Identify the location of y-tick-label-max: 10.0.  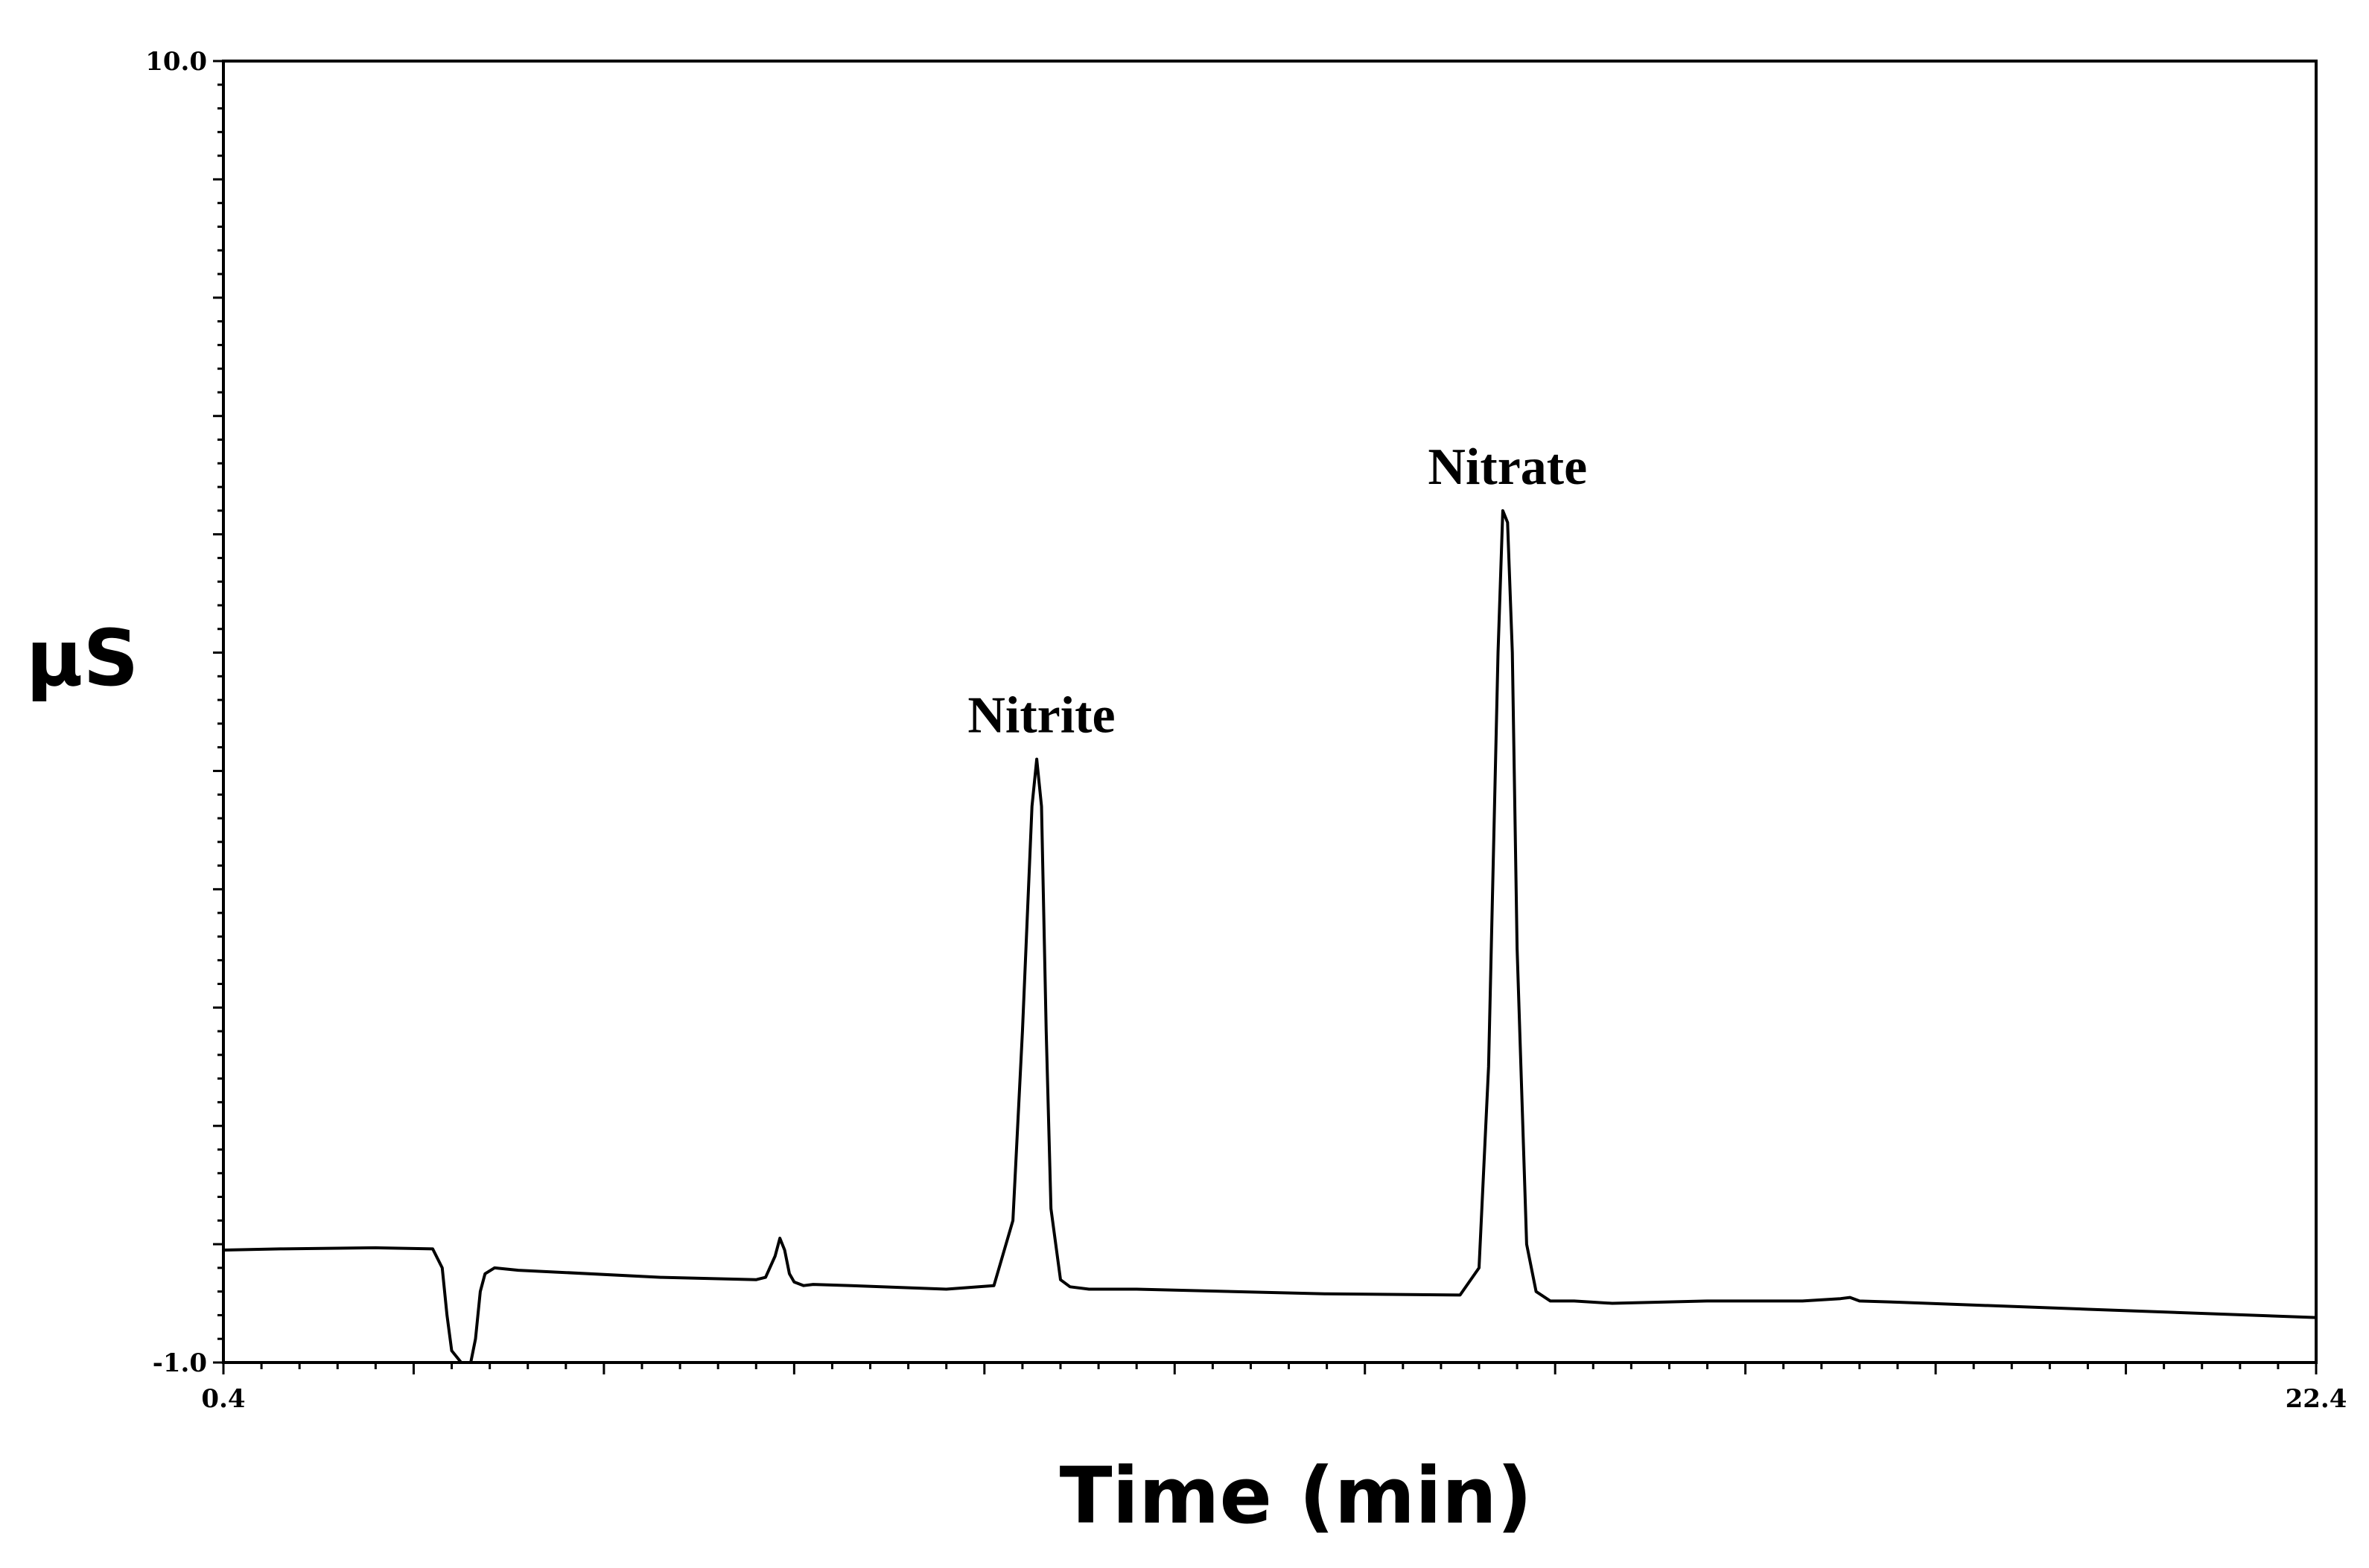
(176, 62).